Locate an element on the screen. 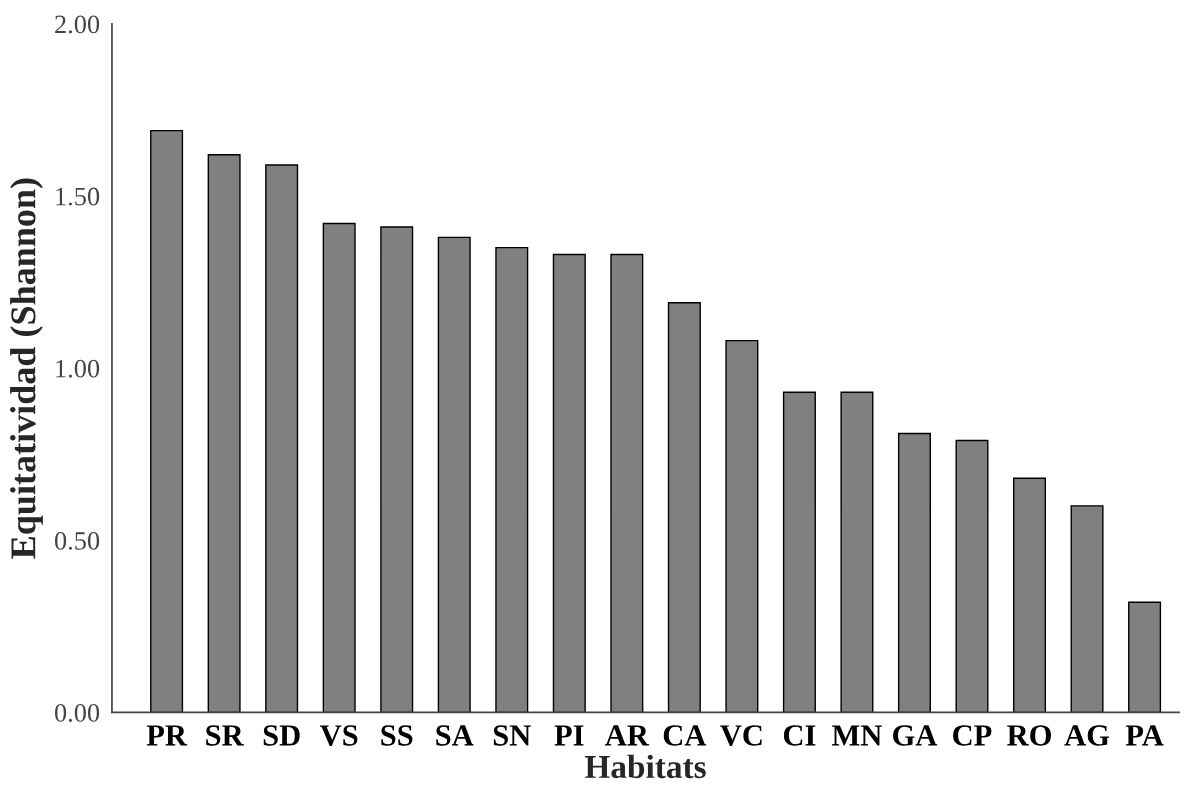 Image resolution: width=1191 pixels, height=796 pixels. x-tick-label: PR is located at coordinates (167, 735).